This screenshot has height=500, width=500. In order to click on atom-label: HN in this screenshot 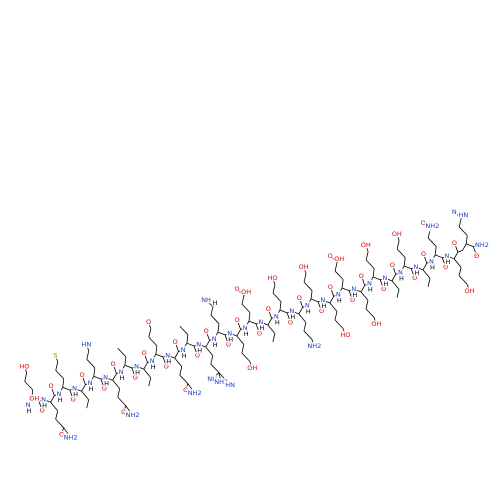, I will do `click(463, 215)`.